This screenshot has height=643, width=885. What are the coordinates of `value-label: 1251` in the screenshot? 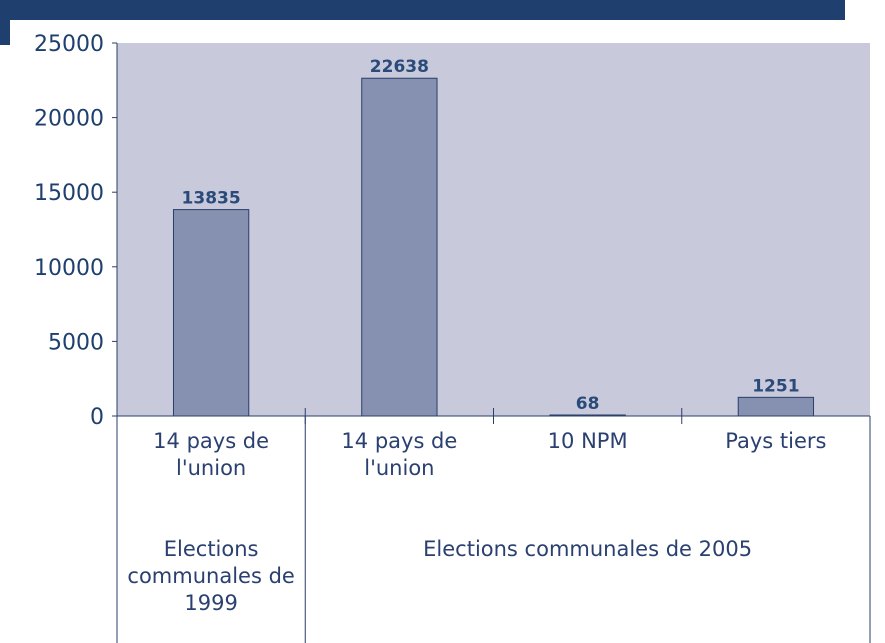 It's located at (775, 386).